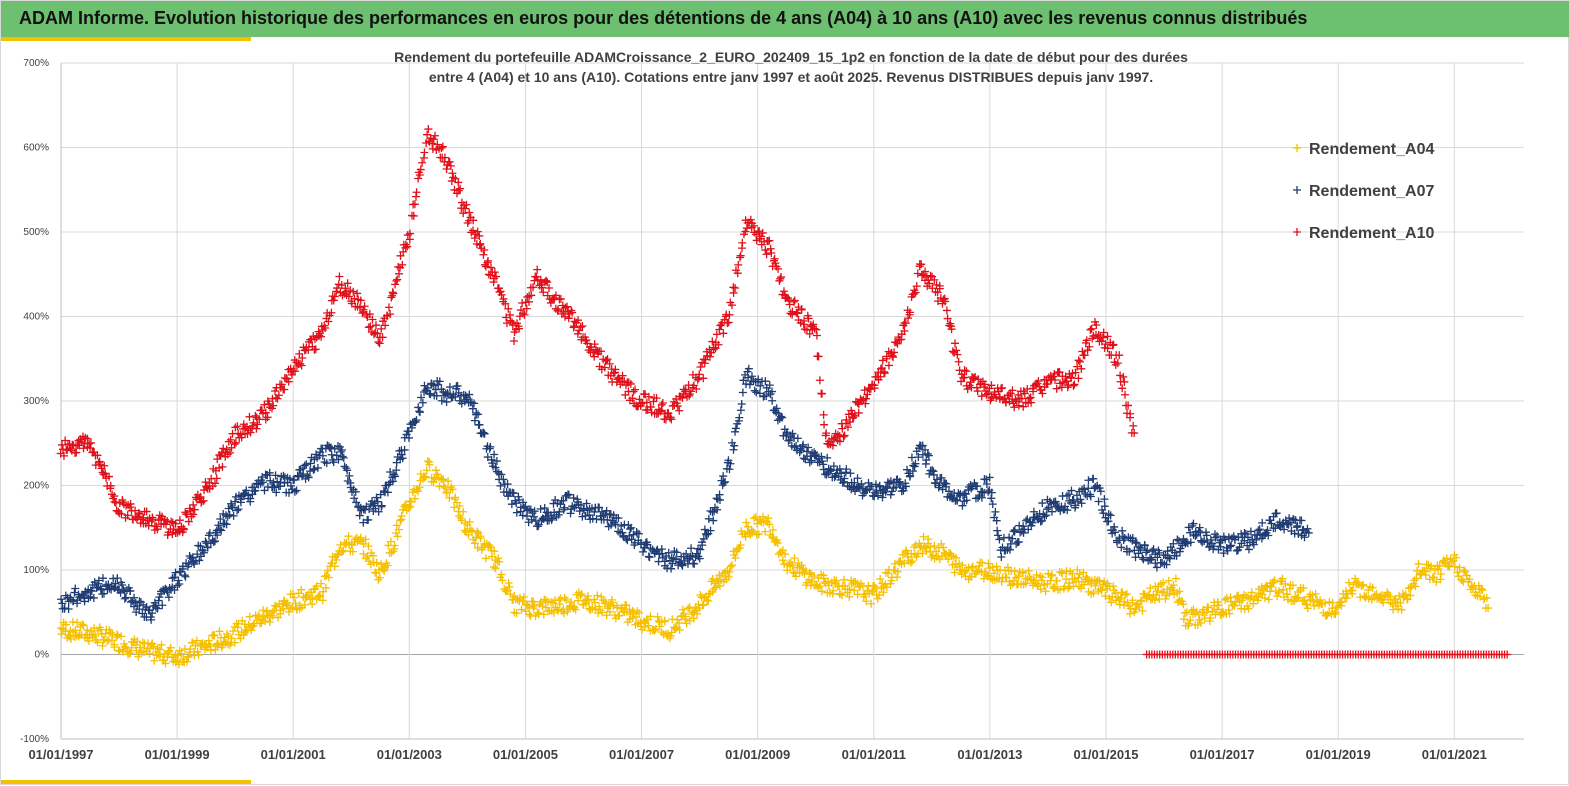  What do you see at coordinates (757, 754) in the screenshot?
I see `x-tick-label: 01/01/2009` at bounding box center [757, 754].